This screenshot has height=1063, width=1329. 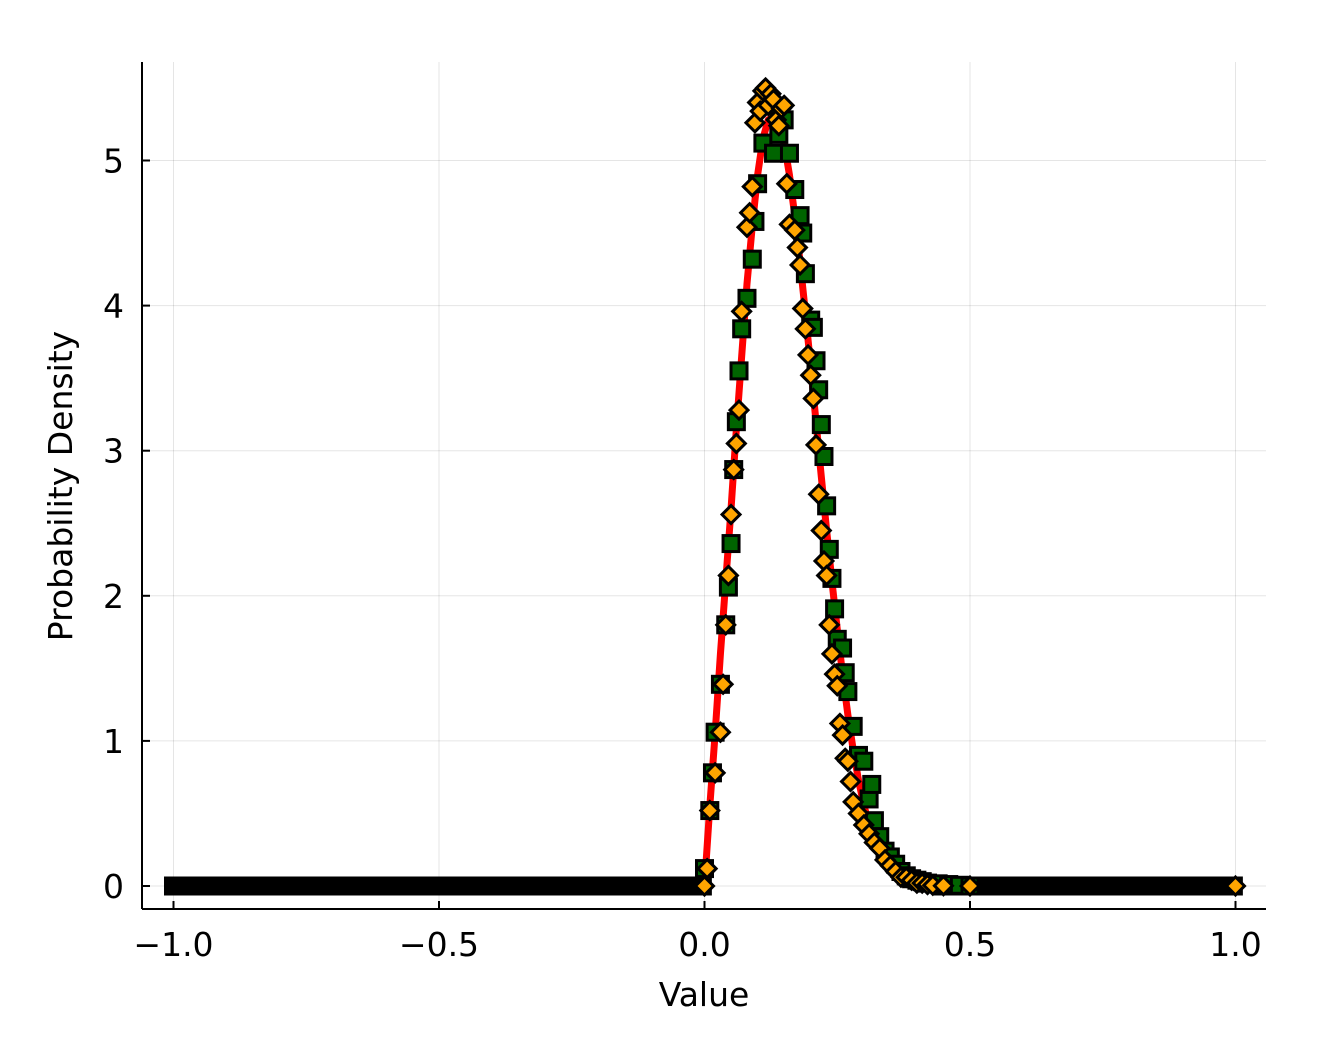 I want to click on y-tick-label: 2, so click(x=113, y=596).